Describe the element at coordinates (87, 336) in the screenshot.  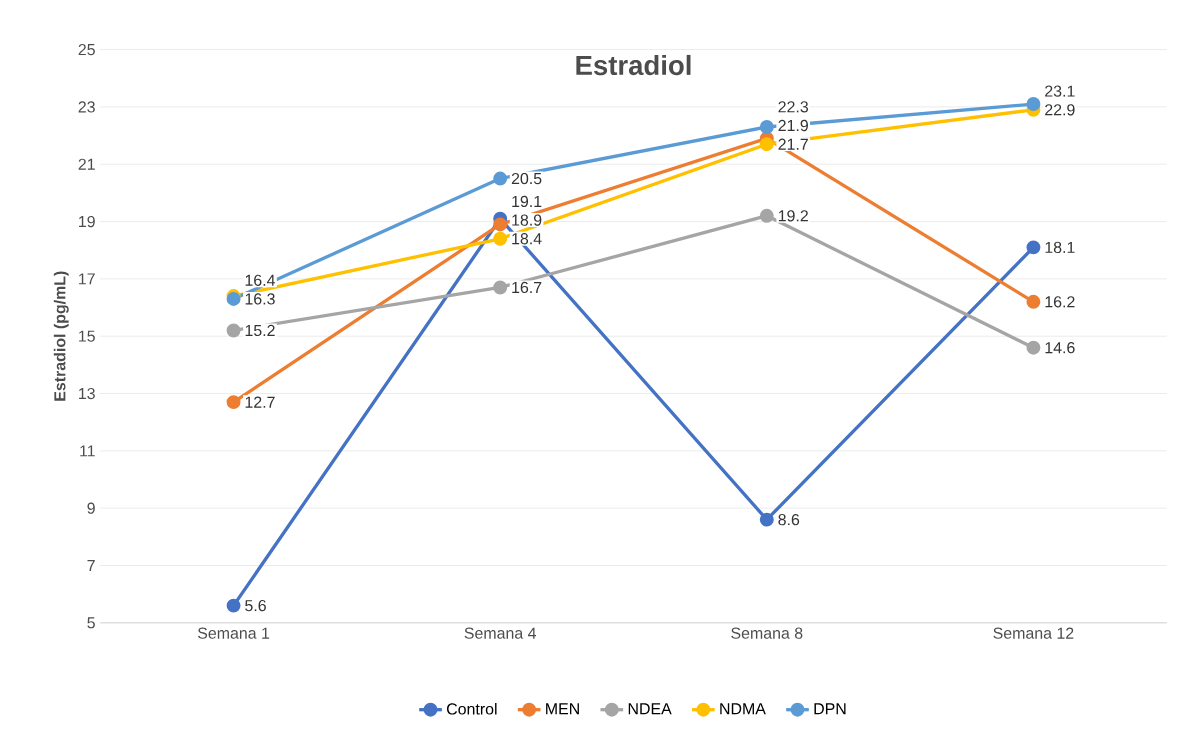
I see `y-tick-label: 15` at that location.